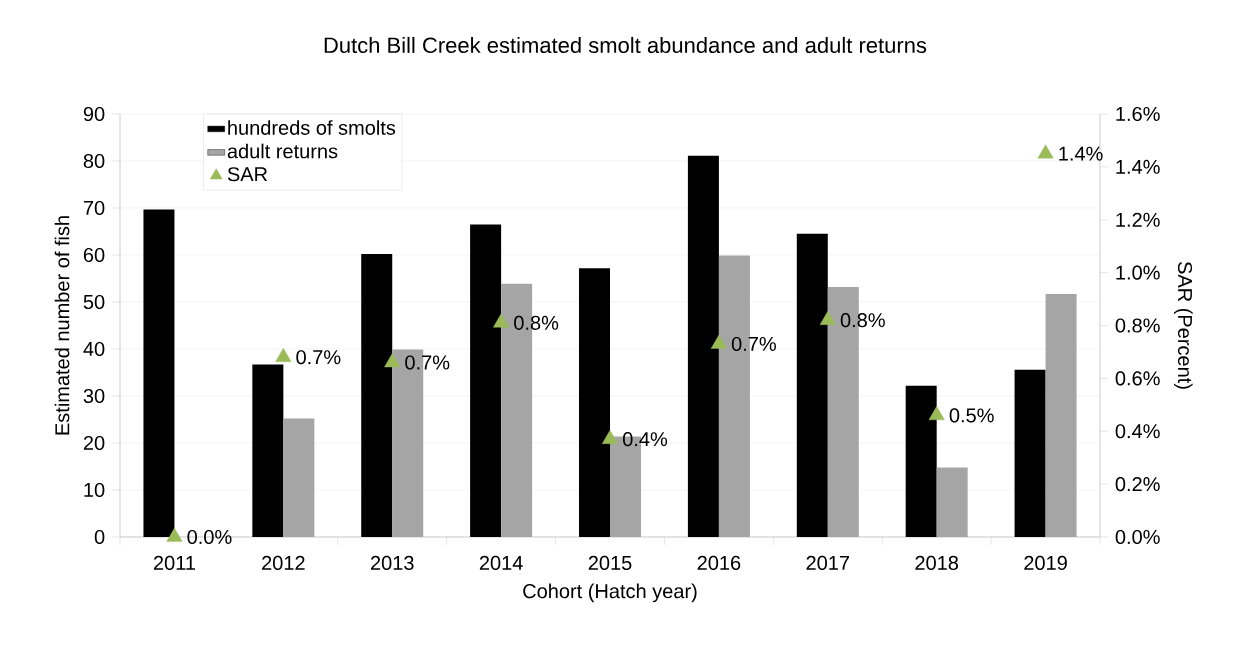 This screenshot has height=645, width=1251. I want to click on legend-label: adult returns, so click(282, 151).